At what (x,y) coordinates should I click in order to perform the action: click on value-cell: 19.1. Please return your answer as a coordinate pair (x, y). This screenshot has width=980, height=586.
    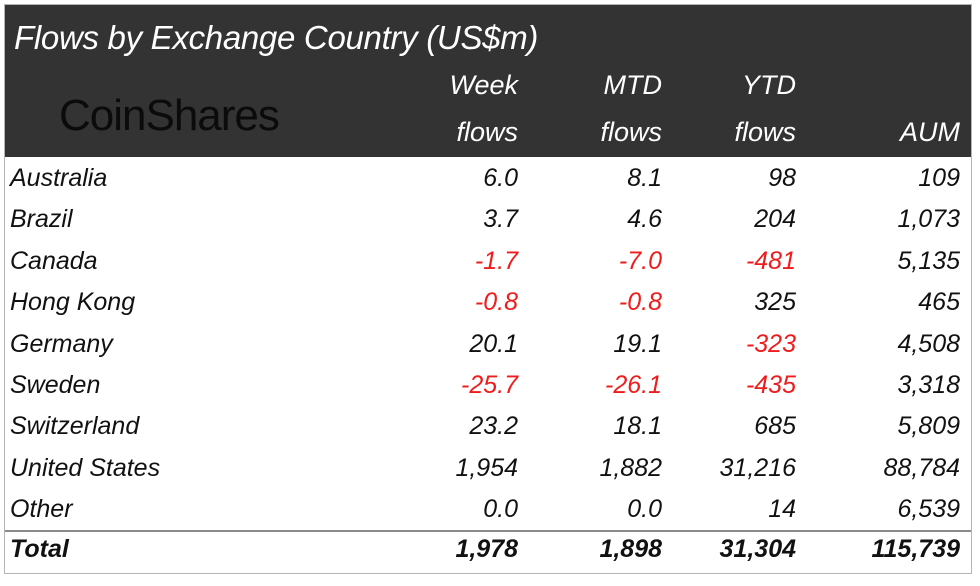
    Looking at the image, I should click on (637, 343).